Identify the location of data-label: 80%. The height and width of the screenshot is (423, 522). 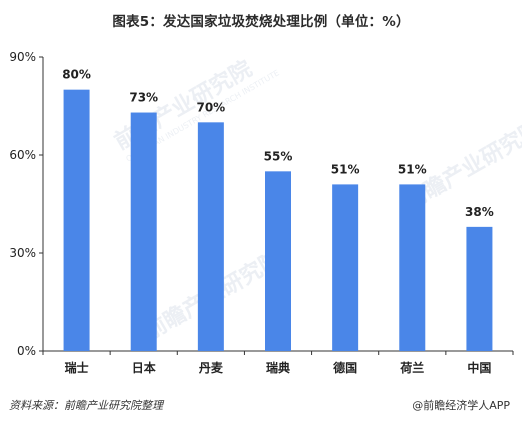
(76, 75).